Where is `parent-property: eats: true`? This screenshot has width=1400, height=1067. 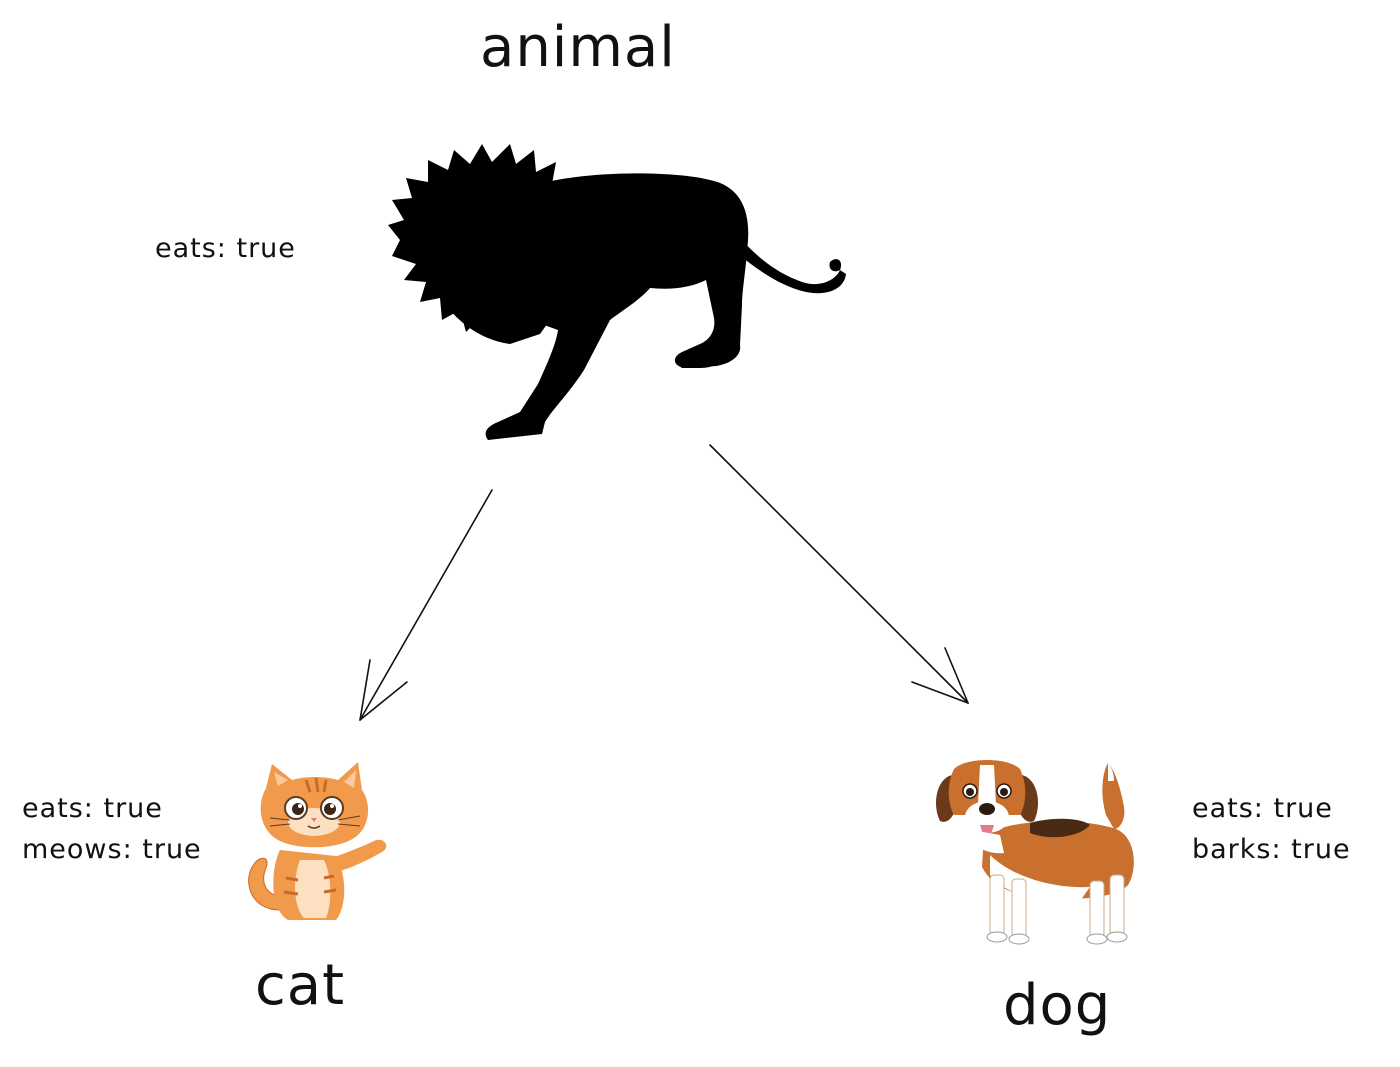 parent-property: eats: true is located at coordinates (225, 248).